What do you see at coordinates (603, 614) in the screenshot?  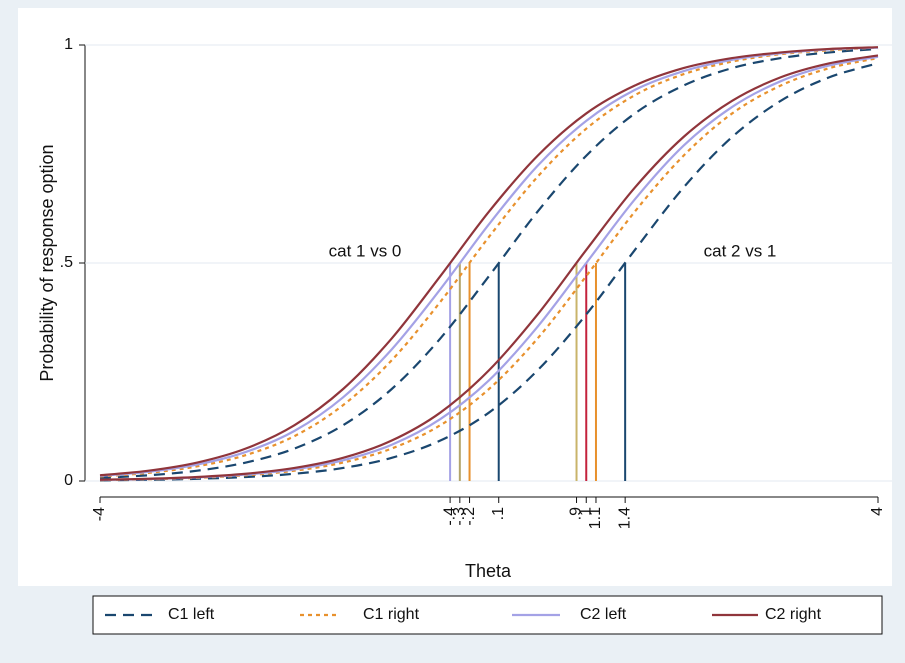 I see `legend-label: C2 left` at bounding box center [603, 614].